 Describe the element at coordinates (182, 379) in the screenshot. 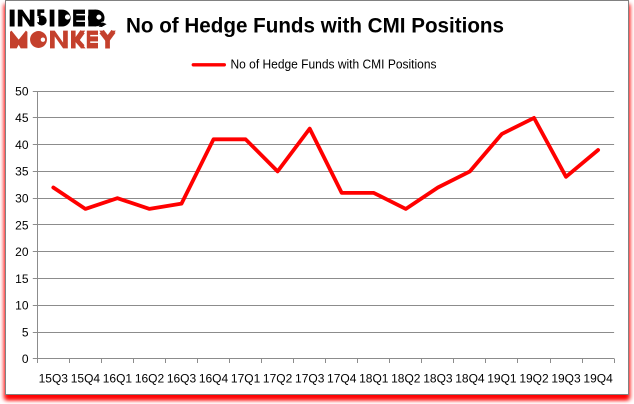

I see `svg-text: 16Q3` at that location.